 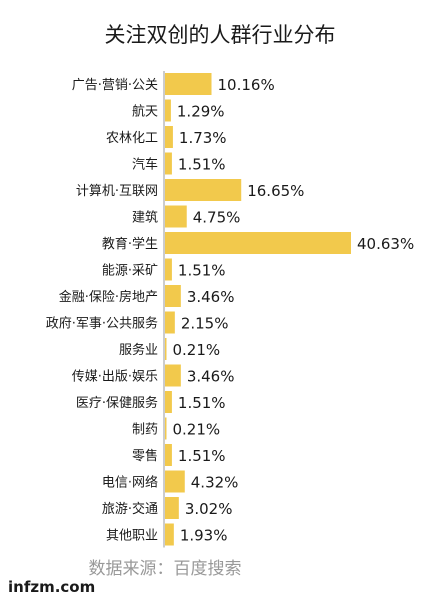 I want to click on bar-row: 农林化工 1.73%, so click(x=166, y=137).